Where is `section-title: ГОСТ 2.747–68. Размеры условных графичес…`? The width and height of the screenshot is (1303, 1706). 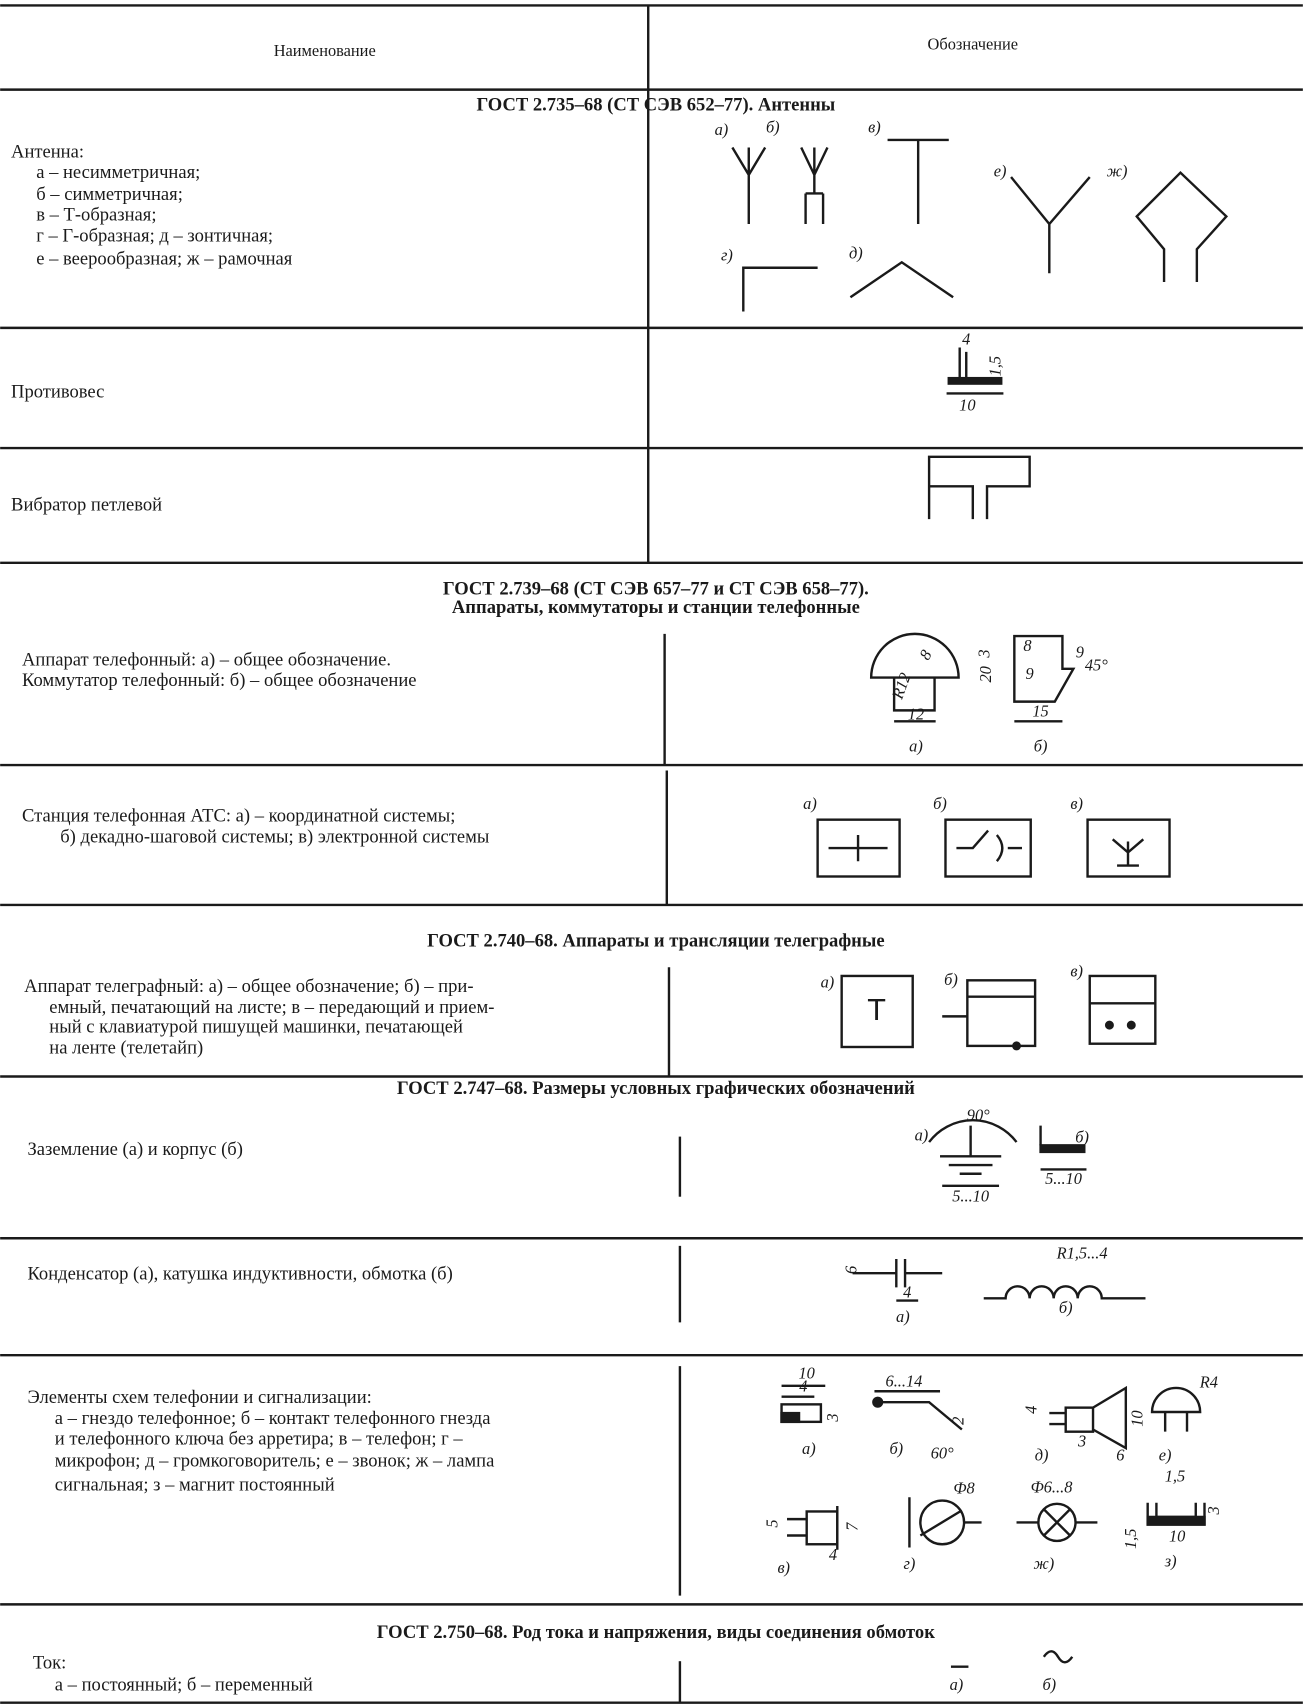
section-title: ГОСТ 2.747–68. Размеры условных графичес… is located at coordinates (656, 1088).